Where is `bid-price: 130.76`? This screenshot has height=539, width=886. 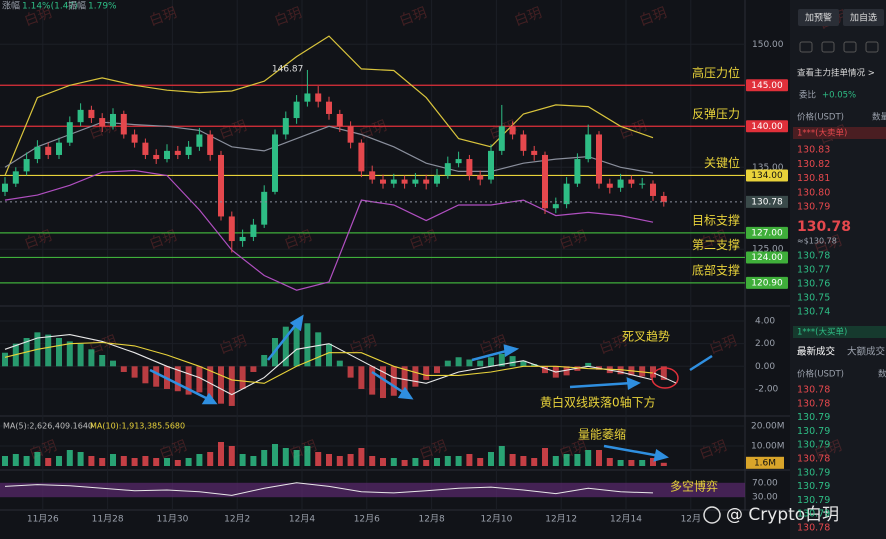
bid-price: 130.76 is located at coordinates (813, 284).